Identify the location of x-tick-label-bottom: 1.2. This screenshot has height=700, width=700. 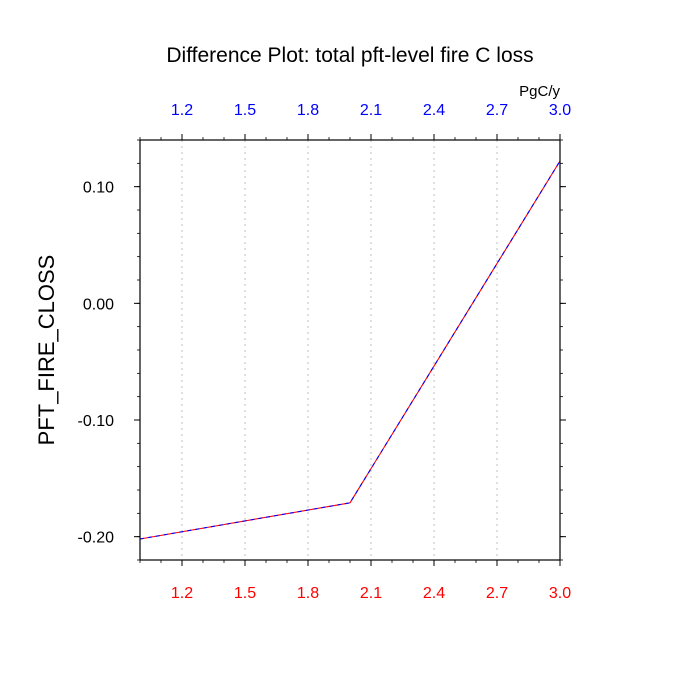
(182, 593).